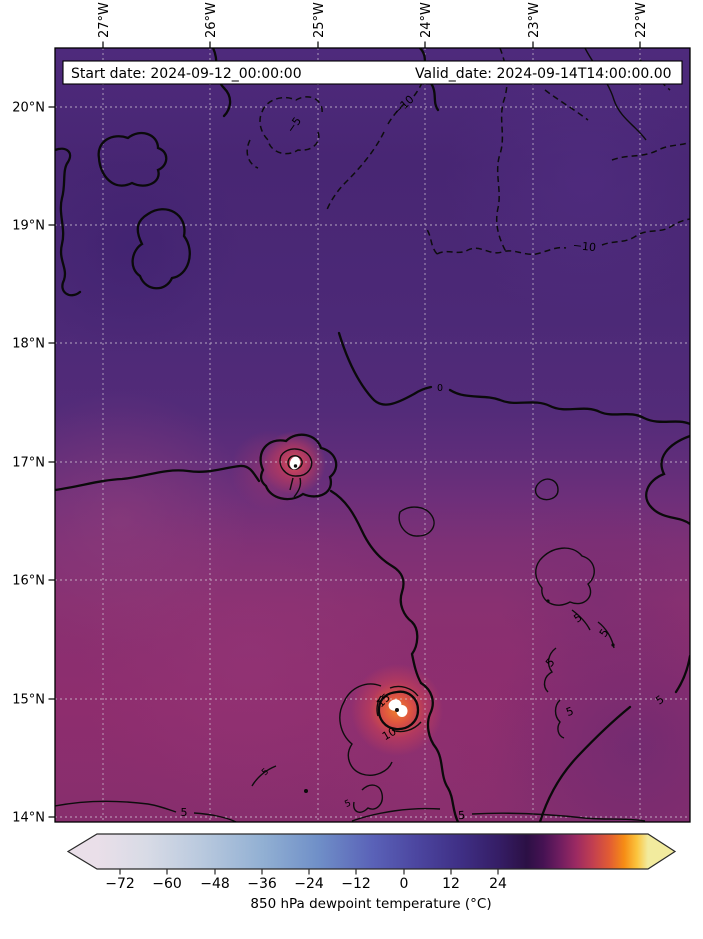 The height and width of the screenshot is (939, 703). What do you see at coordinates (426, 20) in the screenshot?
I see `lon-tick-label: 24°W` at bounding box center [426, 20].